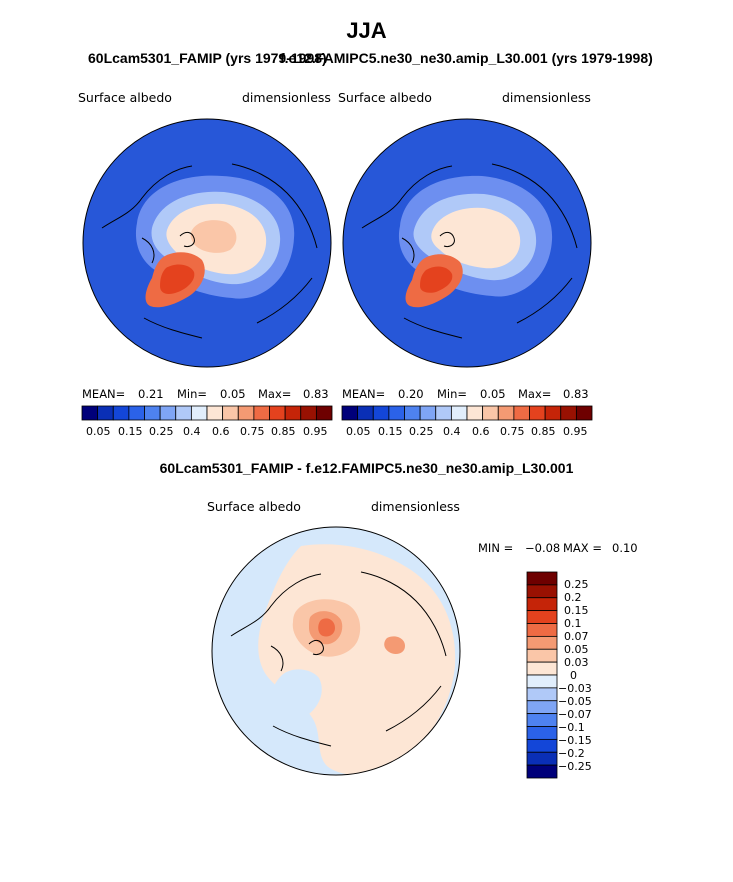 Image resolution: width=733 pixels, height=882 pixels. I want to click on panel-3-colorbar-tick: 0.25, so click(576, 584).